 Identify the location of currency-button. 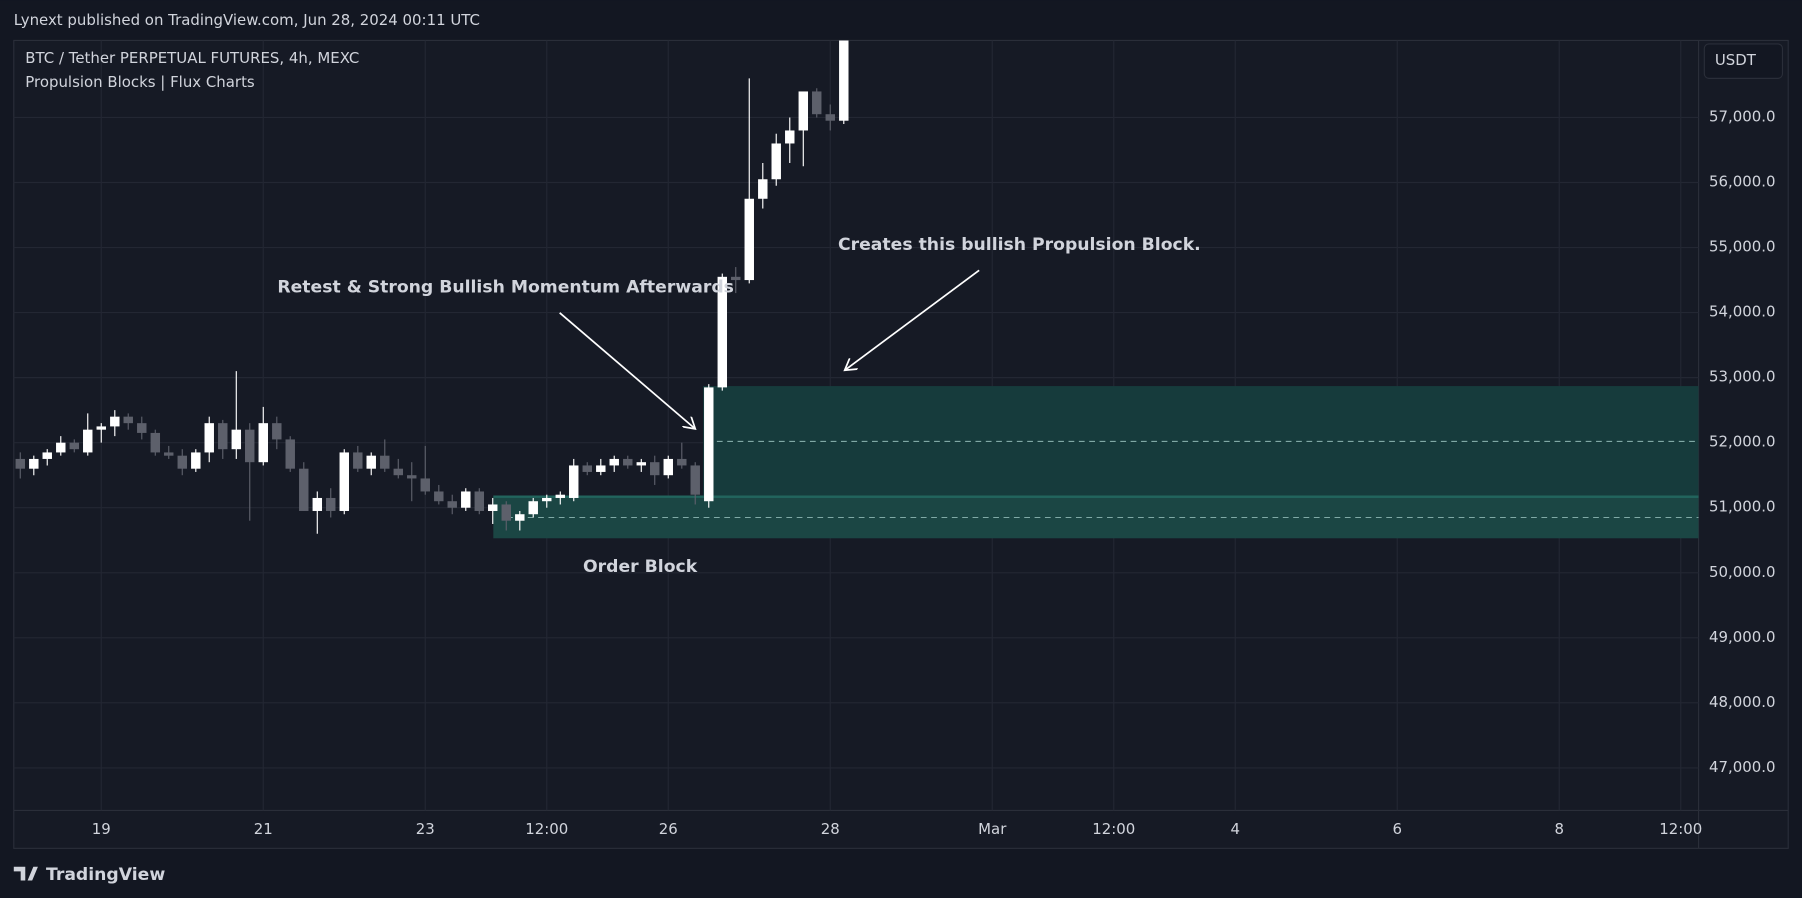
(1743, 61).